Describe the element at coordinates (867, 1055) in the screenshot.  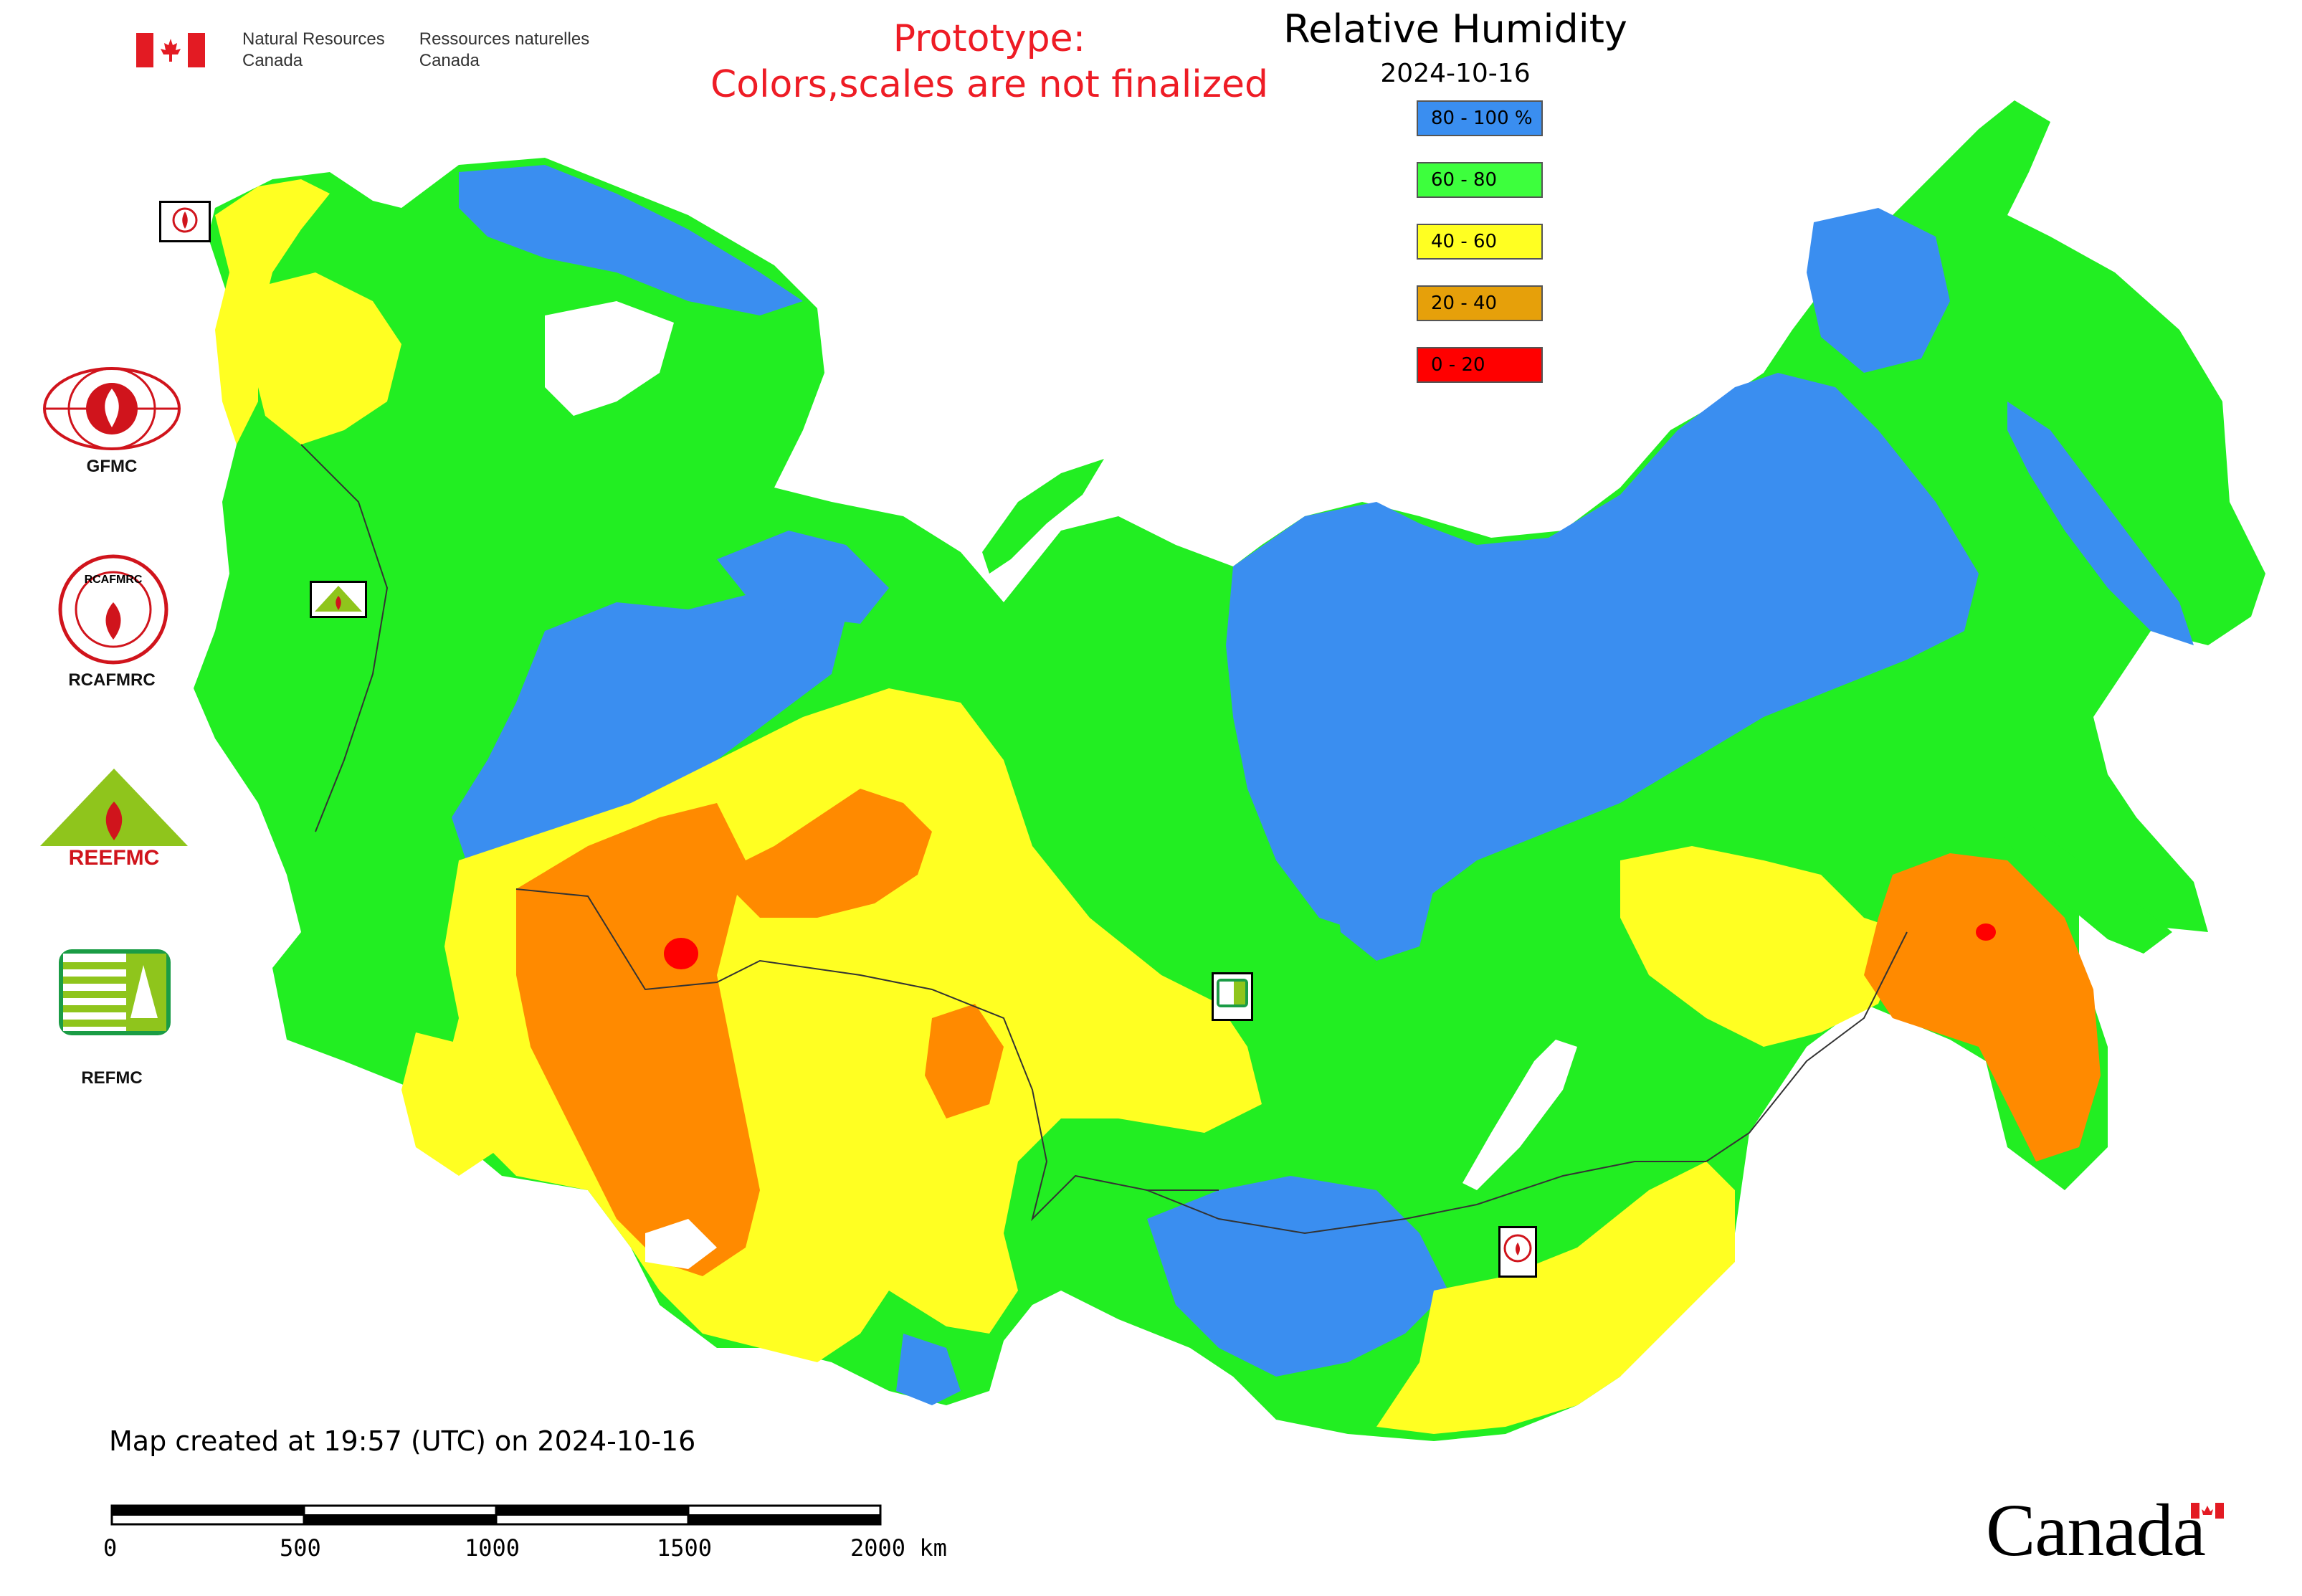
I see `border-kazakhstan` at that location.